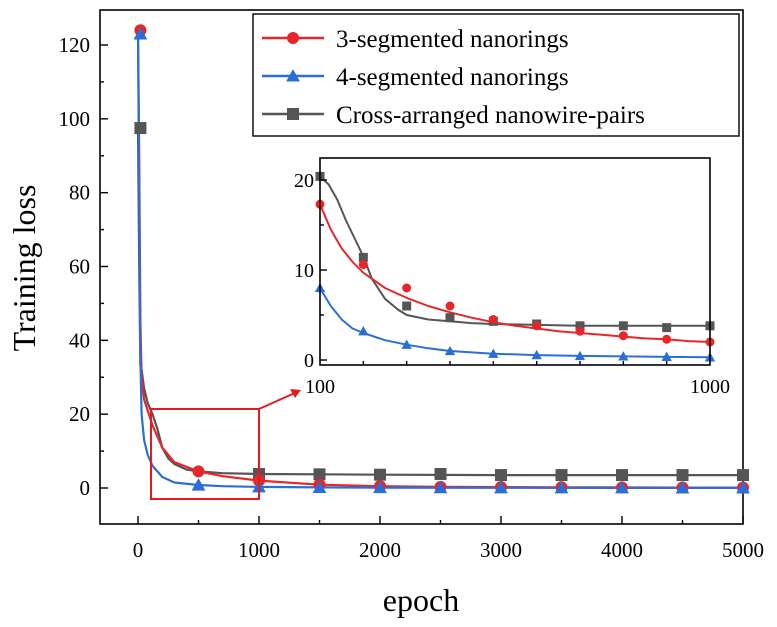 The image size is (777, 627). Describe the element at coordinates (75, 119) in the screenshot. I see `y-tick-label: 100` at that location.